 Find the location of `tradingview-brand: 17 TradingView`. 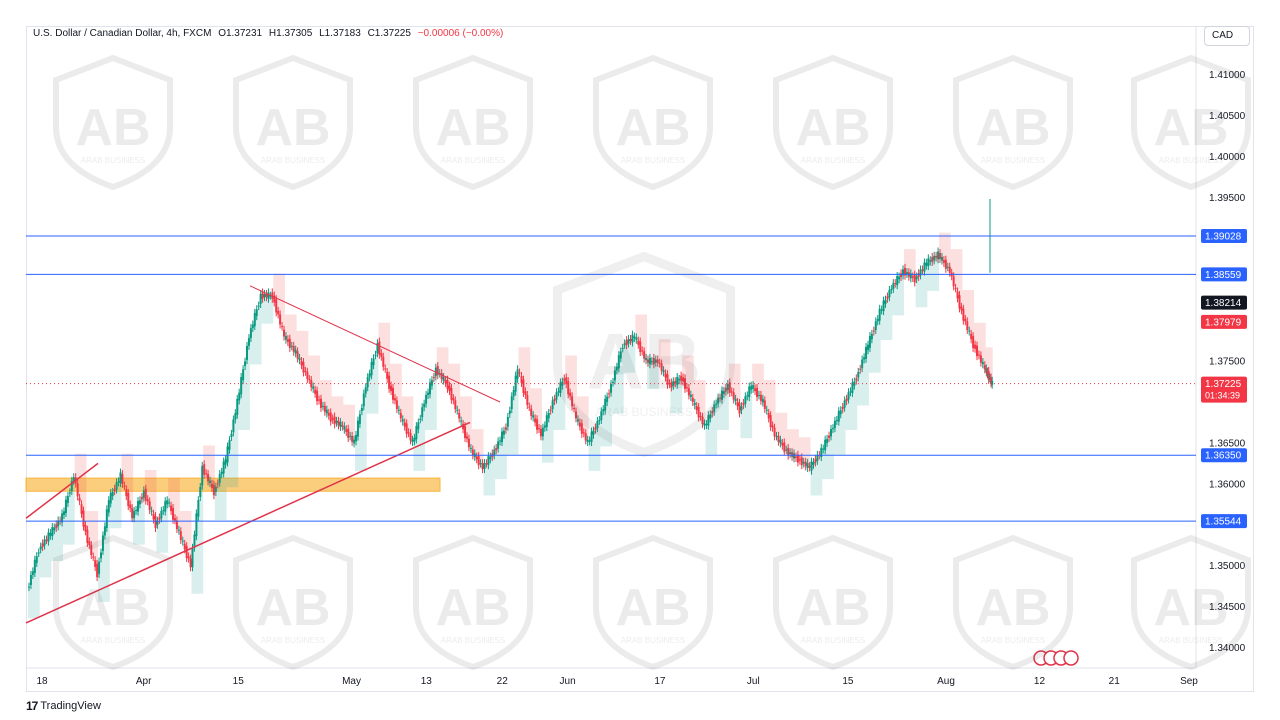

tradingview-brand: 17 TradingView is located at coordinates (63, 706).